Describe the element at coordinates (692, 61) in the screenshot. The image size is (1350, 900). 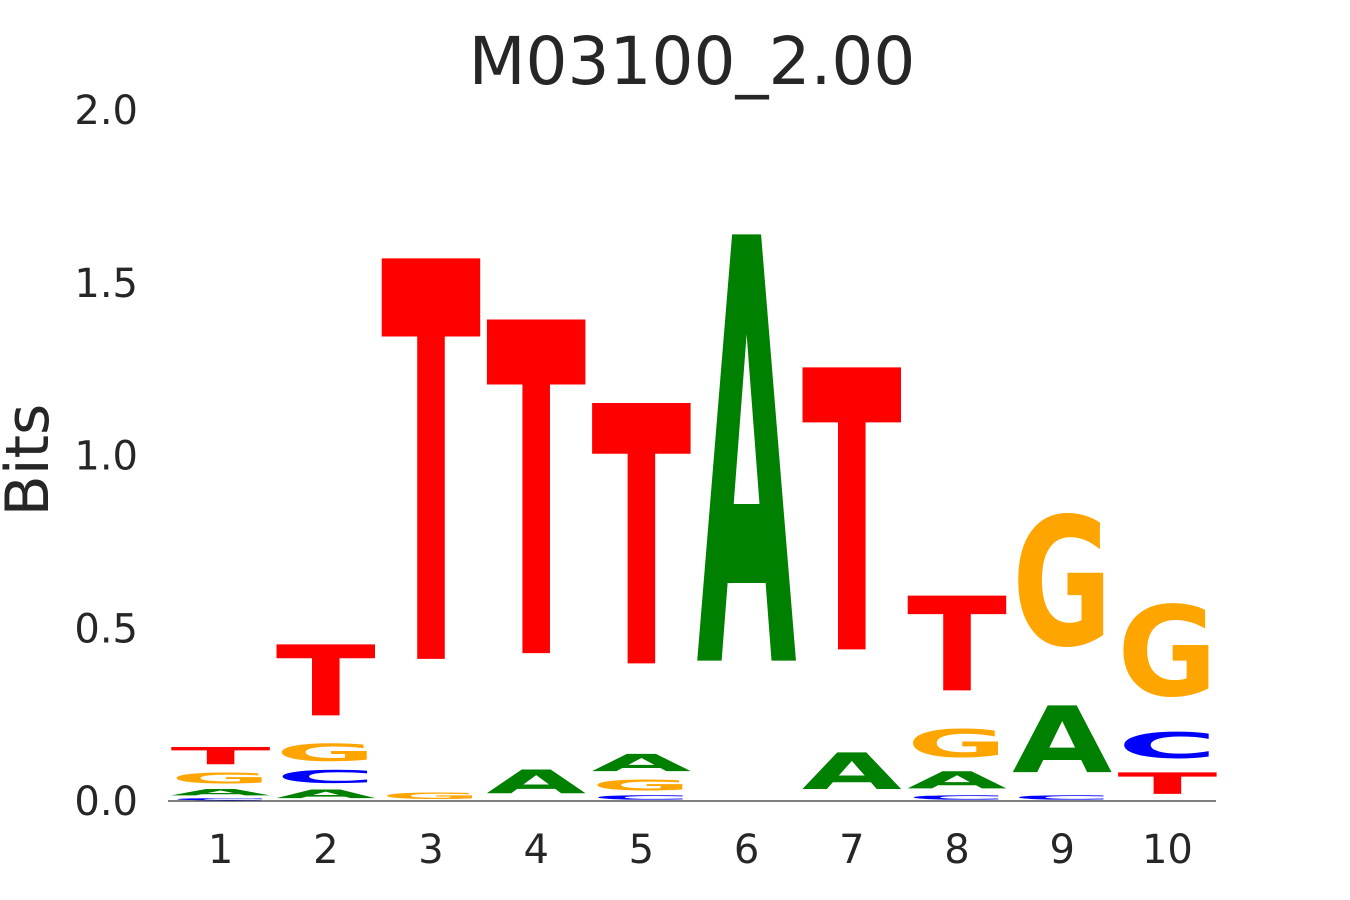
I see `chart-title: M03100_2.00` at that location.